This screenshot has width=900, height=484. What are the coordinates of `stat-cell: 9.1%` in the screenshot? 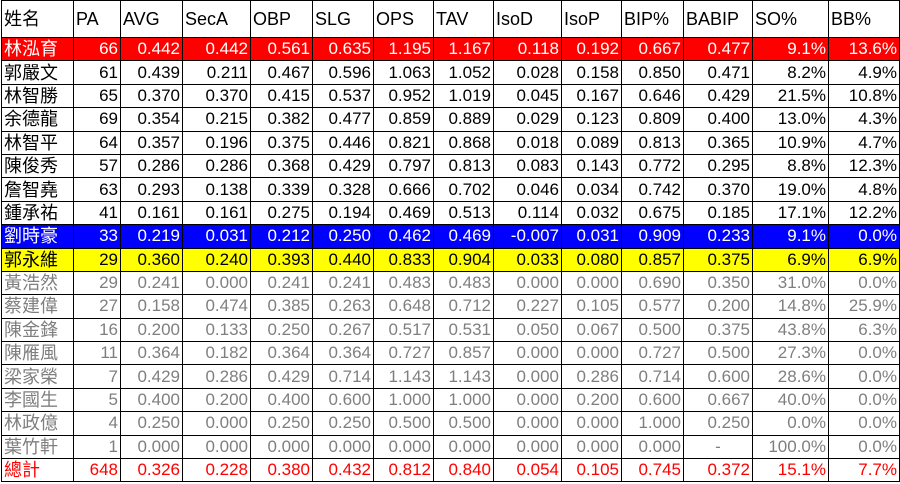 It's located at (790, 49).